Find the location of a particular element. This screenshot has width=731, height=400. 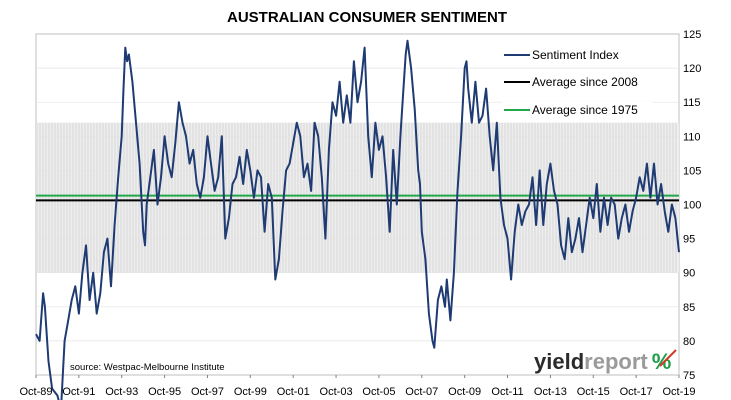

y-tick-label: 80 is located at coordinates (689, 342).